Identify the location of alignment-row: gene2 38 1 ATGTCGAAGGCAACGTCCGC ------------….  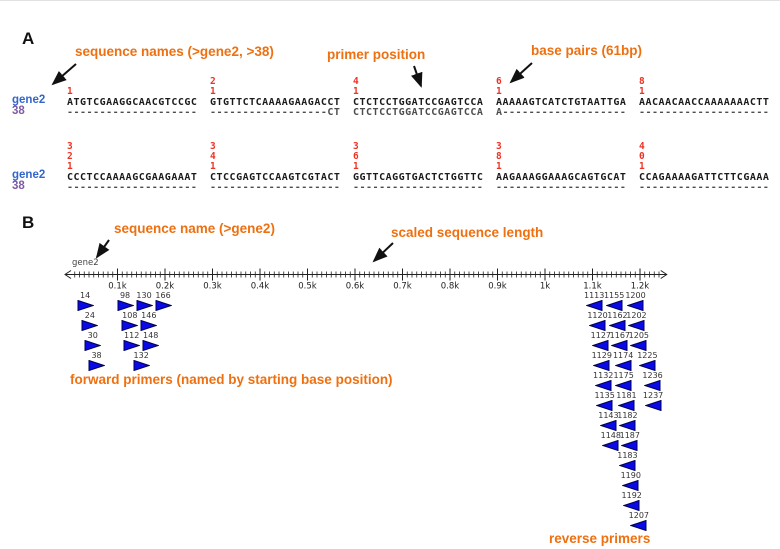
(390, 94).